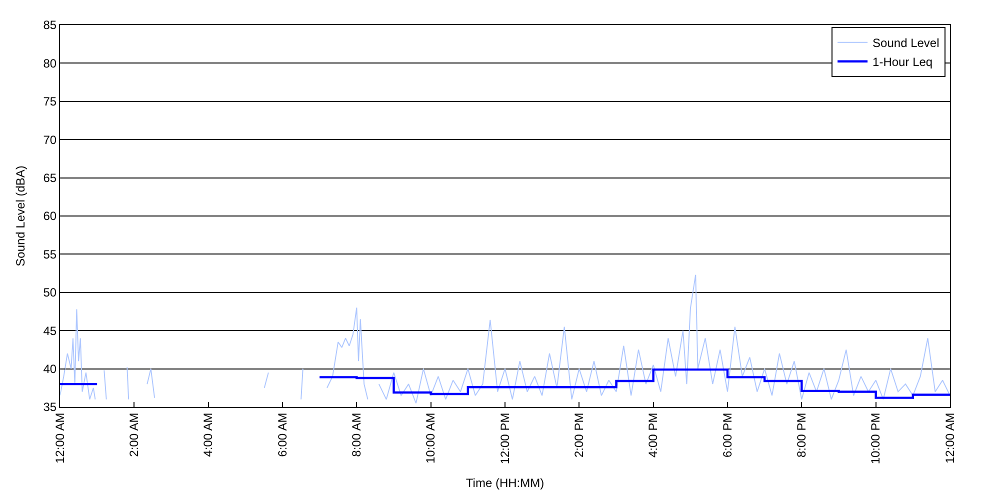 Image resolution: width=1000 pixels, height=500 pixels. I want to click on y-tick-label: 60, so click(50, 216).